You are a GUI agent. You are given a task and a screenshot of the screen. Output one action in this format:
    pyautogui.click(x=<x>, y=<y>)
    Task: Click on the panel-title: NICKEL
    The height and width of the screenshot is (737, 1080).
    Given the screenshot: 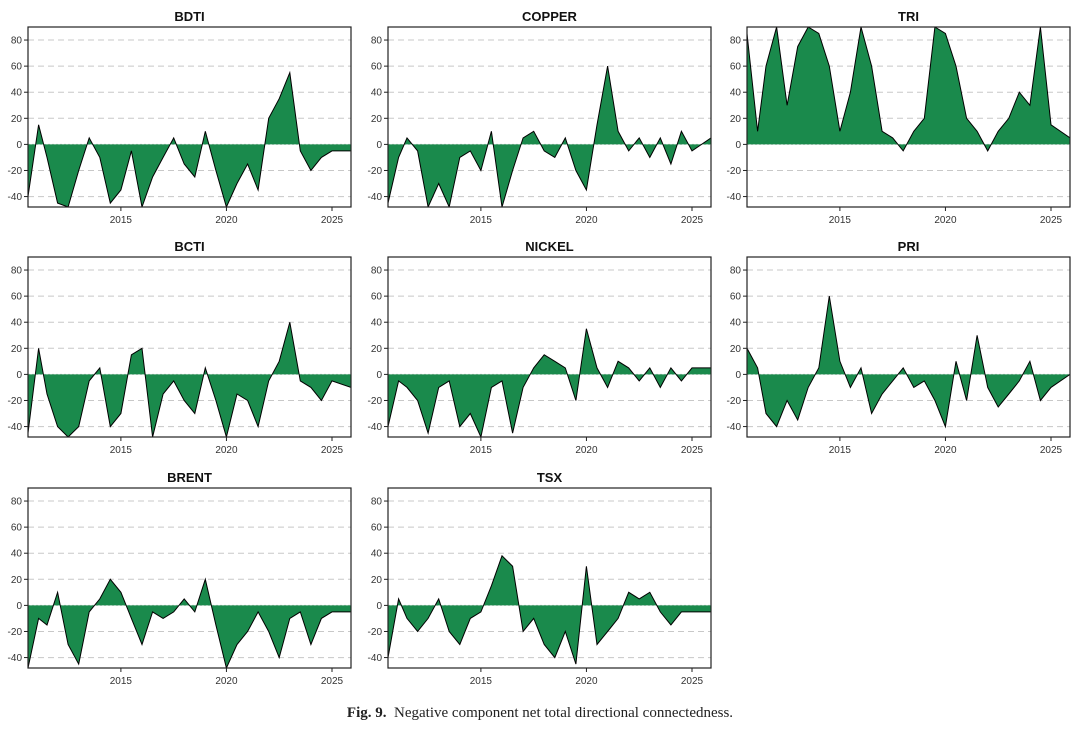 What is the action you would take?
    pyautogui.click(x=549, y=246)
    